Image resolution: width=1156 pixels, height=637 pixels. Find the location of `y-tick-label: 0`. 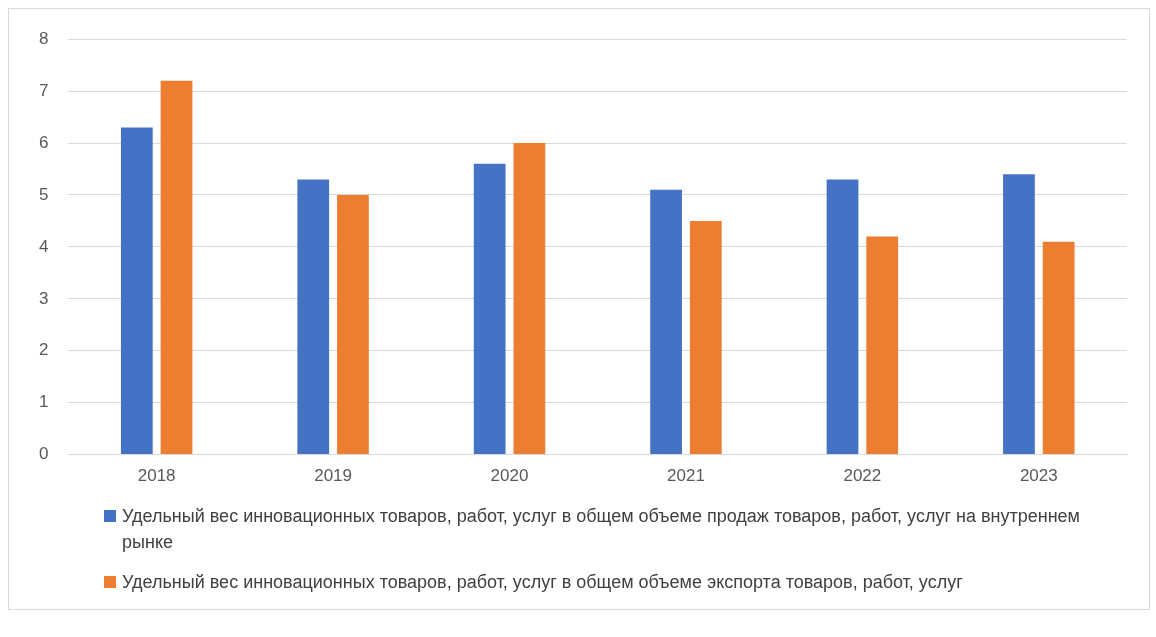

y-tick-label: 0 is located at coordinates (43, 454).